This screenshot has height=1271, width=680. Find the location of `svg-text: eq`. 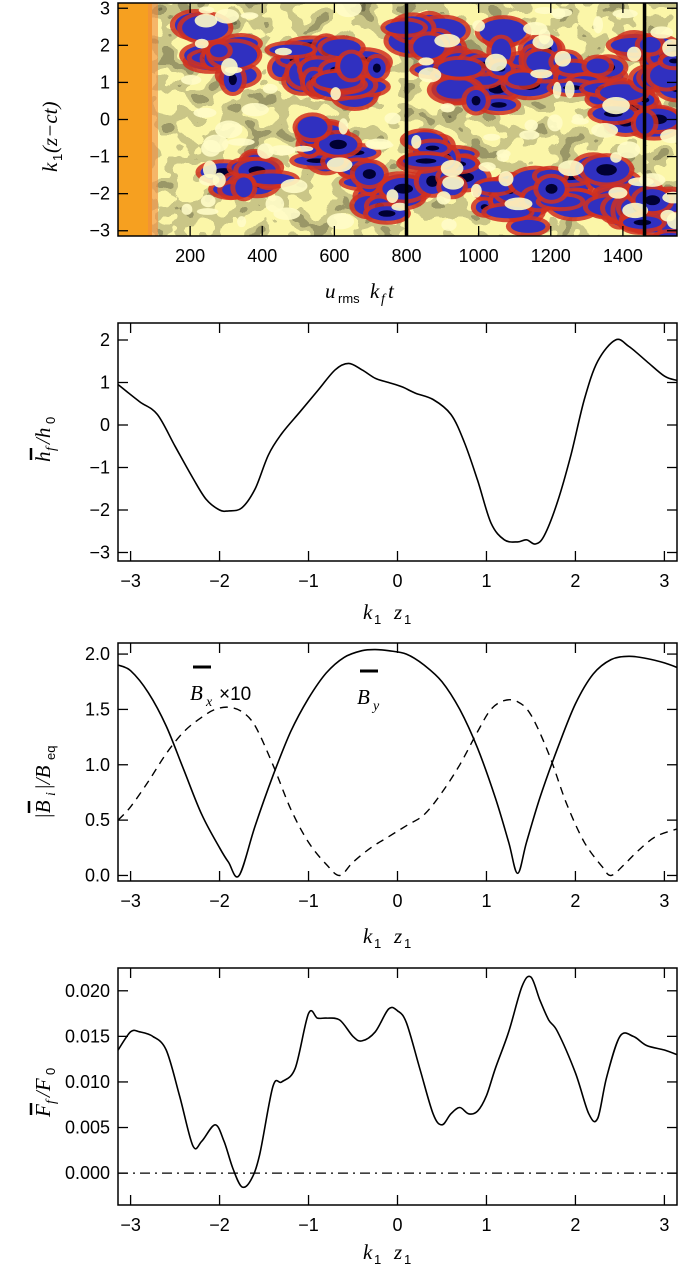

svg-text: eq is located at coordinates (50, 753).